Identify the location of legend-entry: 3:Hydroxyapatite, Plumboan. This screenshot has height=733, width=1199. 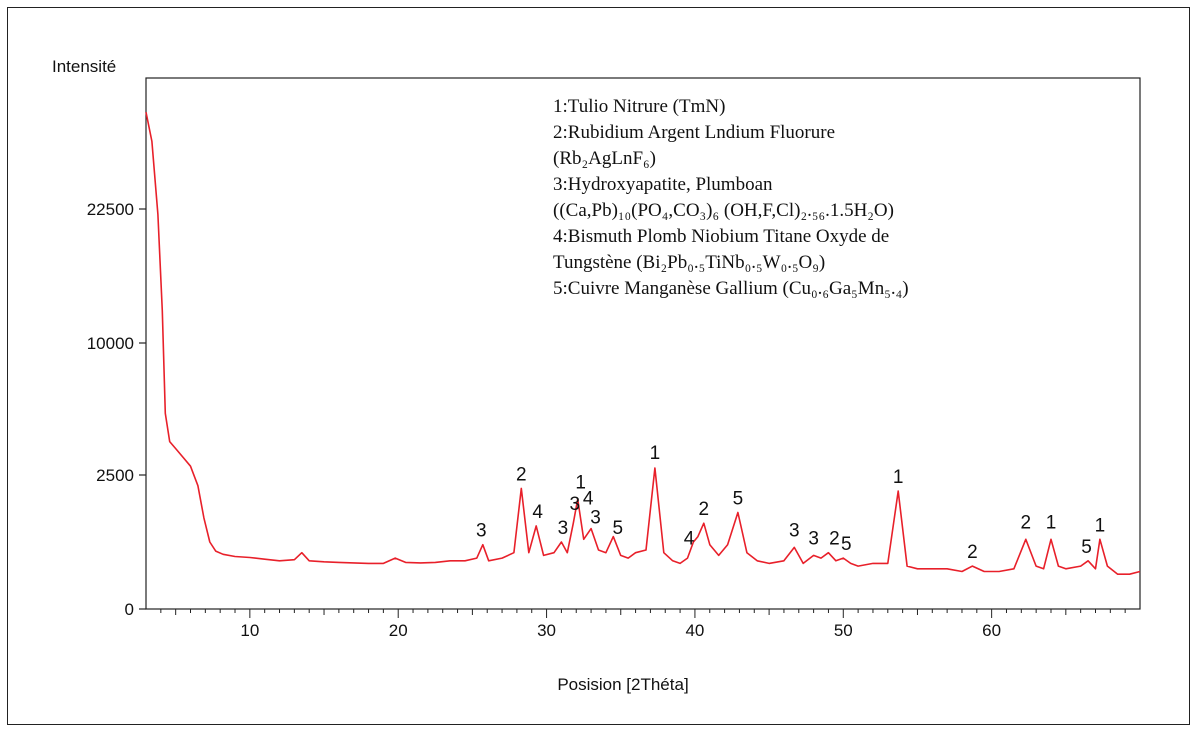
(663, 184).